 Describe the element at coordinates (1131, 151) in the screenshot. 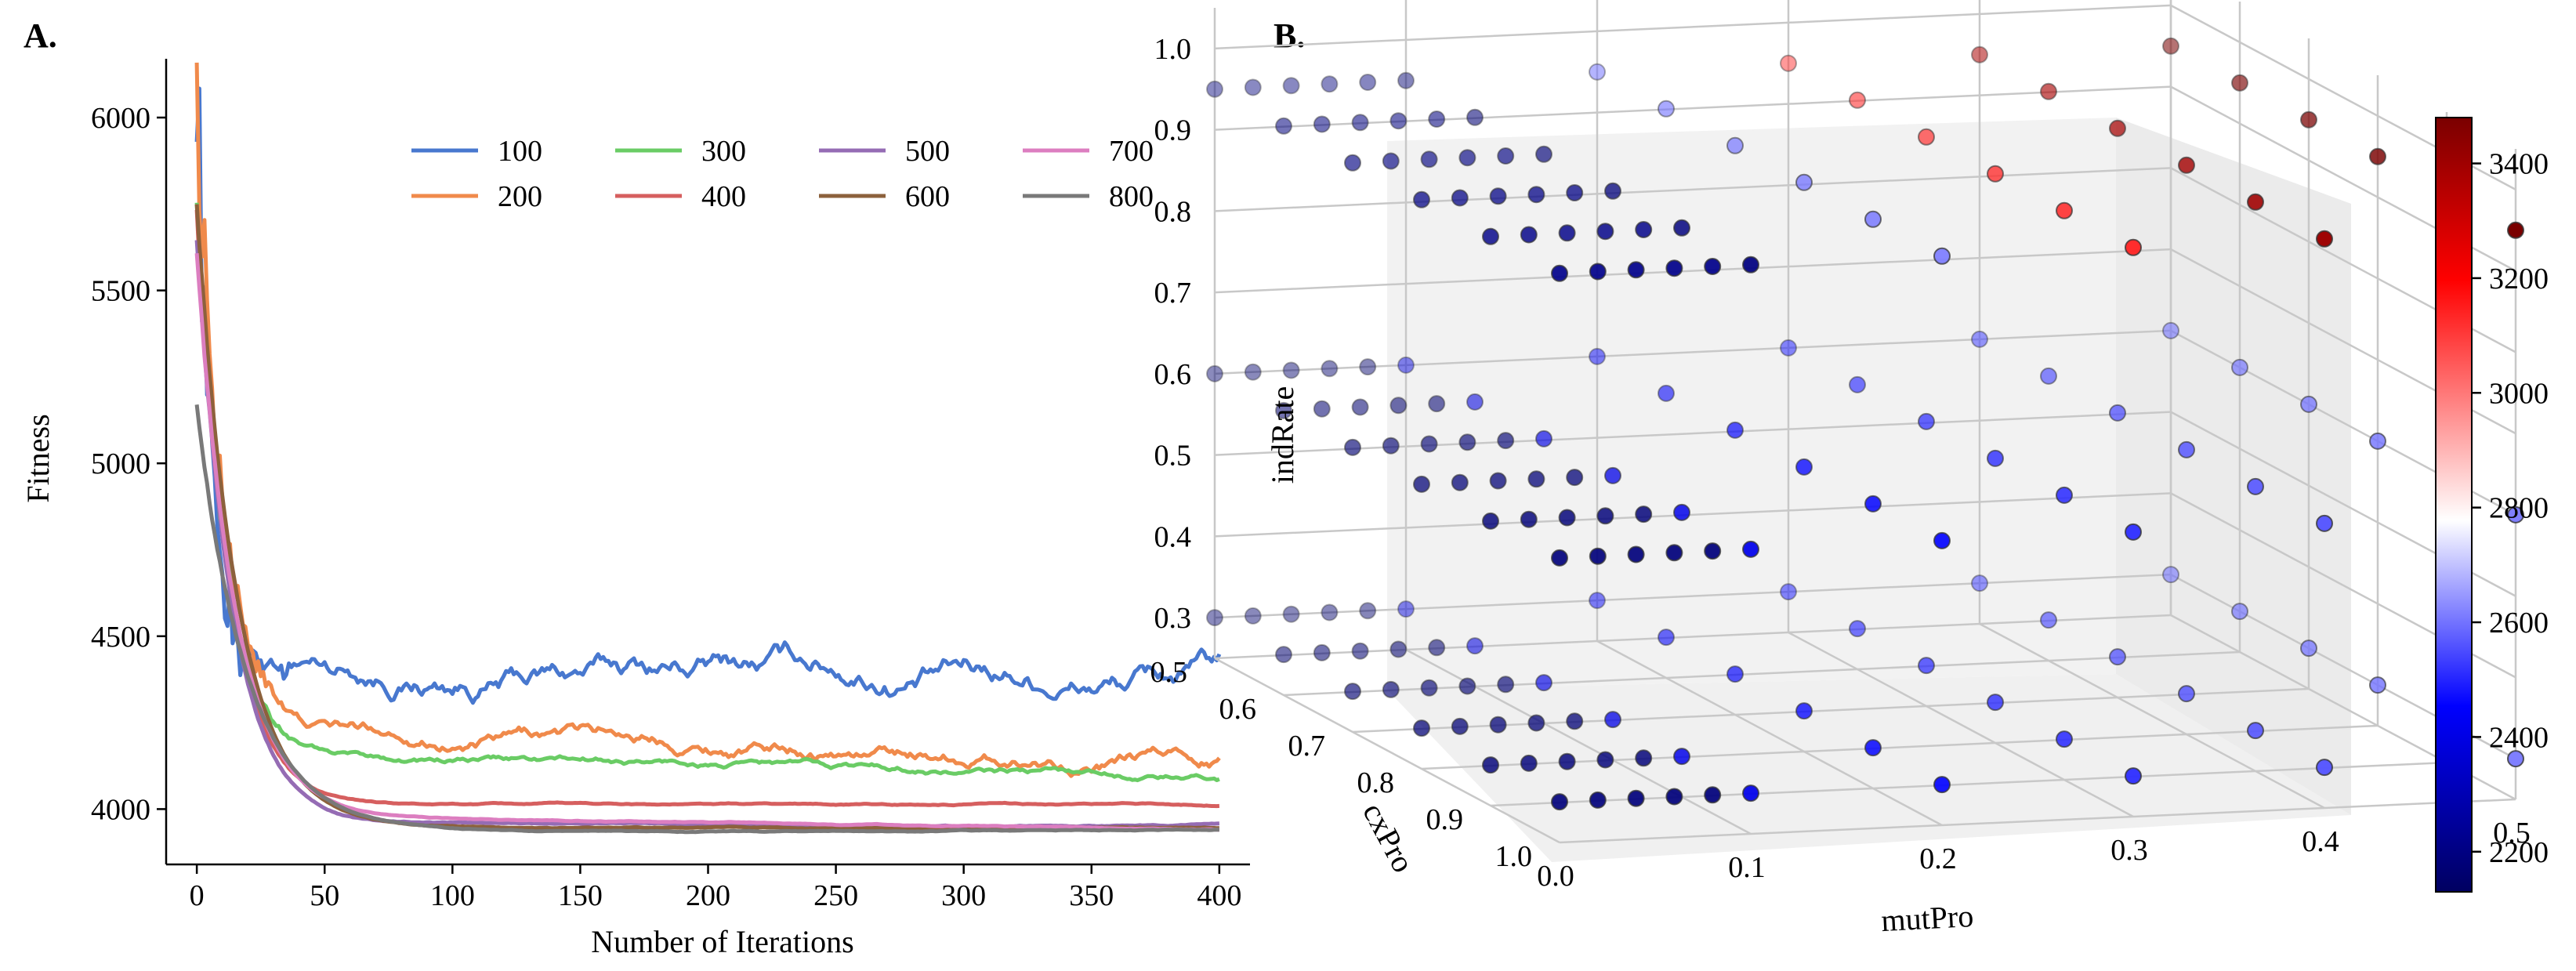

I see `legend-label-700: 700` at that location.